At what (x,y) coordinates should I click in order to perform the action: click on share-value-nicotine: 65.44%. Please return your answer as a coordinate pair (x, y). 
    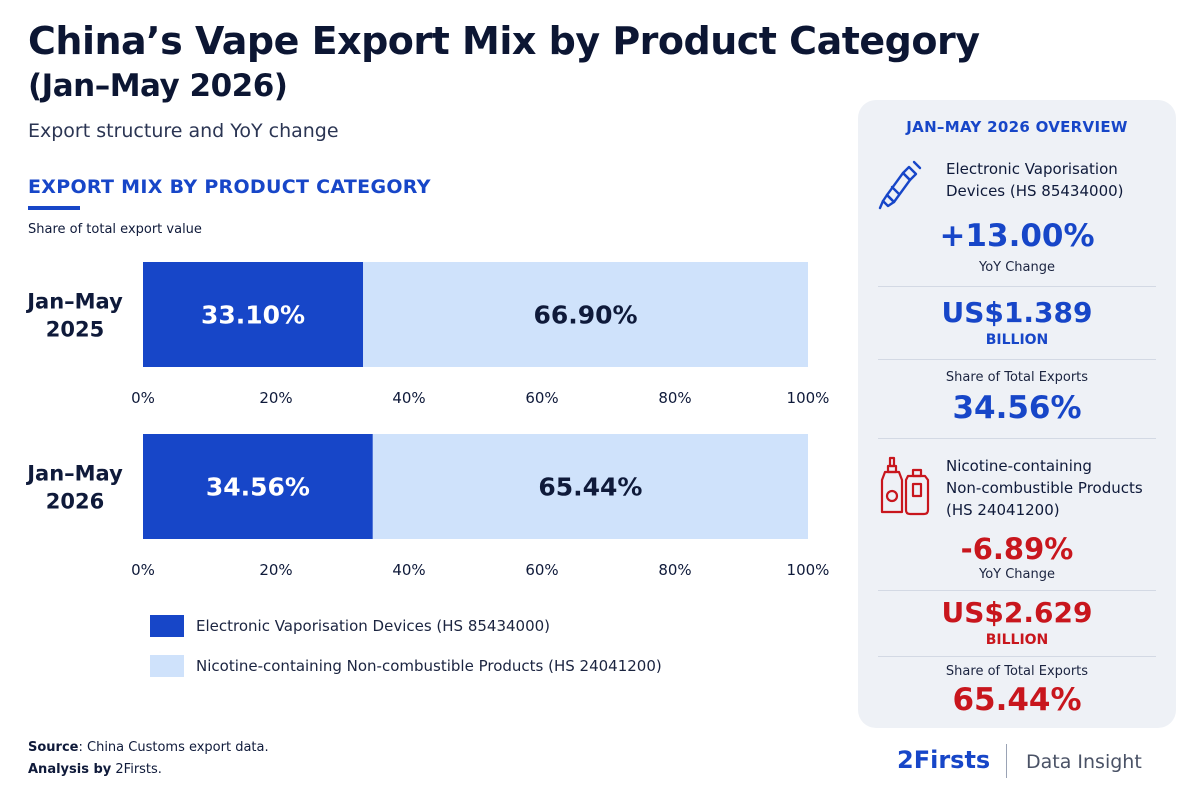
    Looking at the image, I should click on (1017, 700).